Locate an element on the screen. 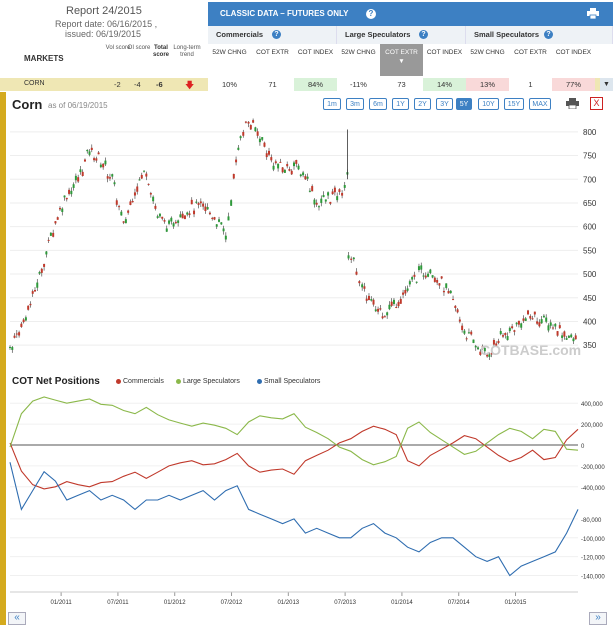  zoom-button: 1m is located at coordinates (332, 104).